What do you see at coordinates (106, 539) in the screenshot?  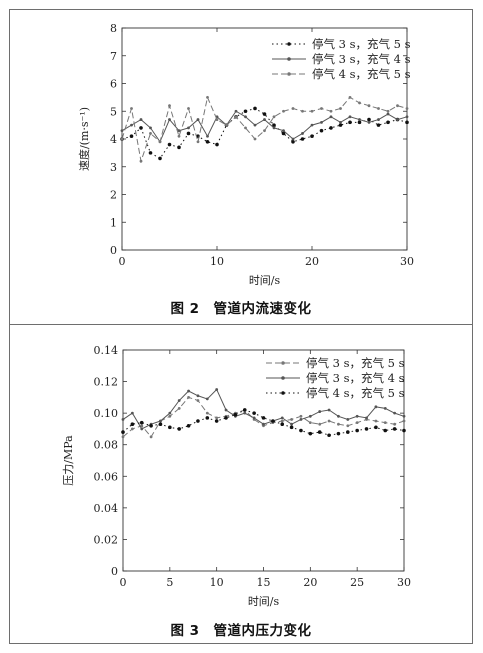 I see `y-tick-label: 0.02` at bounding box center [106, 539].